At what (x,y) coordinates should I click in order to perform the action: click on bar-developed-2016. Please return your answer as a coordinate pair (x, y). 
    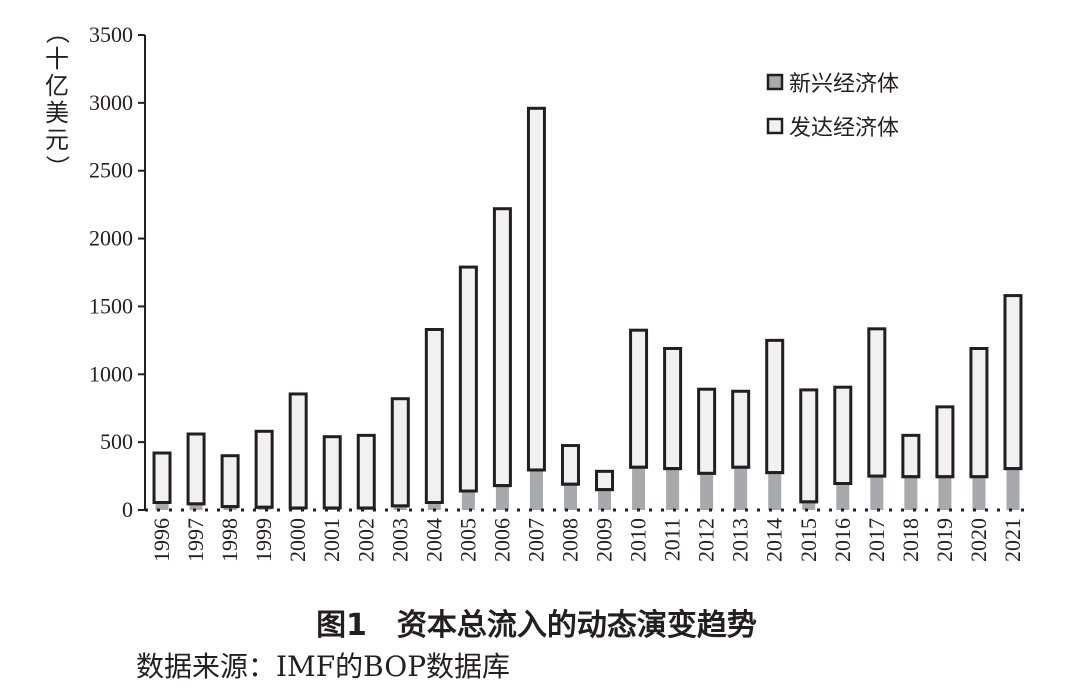
    Looking at the image, I should click on (843, 435).